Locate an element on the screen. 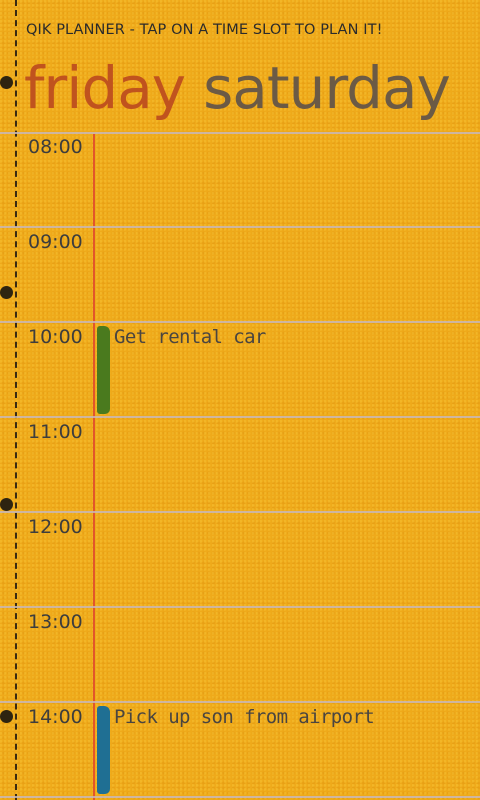 The height and width of the screenshot is (800, 480). time-slot-1000: 10:00 Get rental car is located at coordinates (240, 371).